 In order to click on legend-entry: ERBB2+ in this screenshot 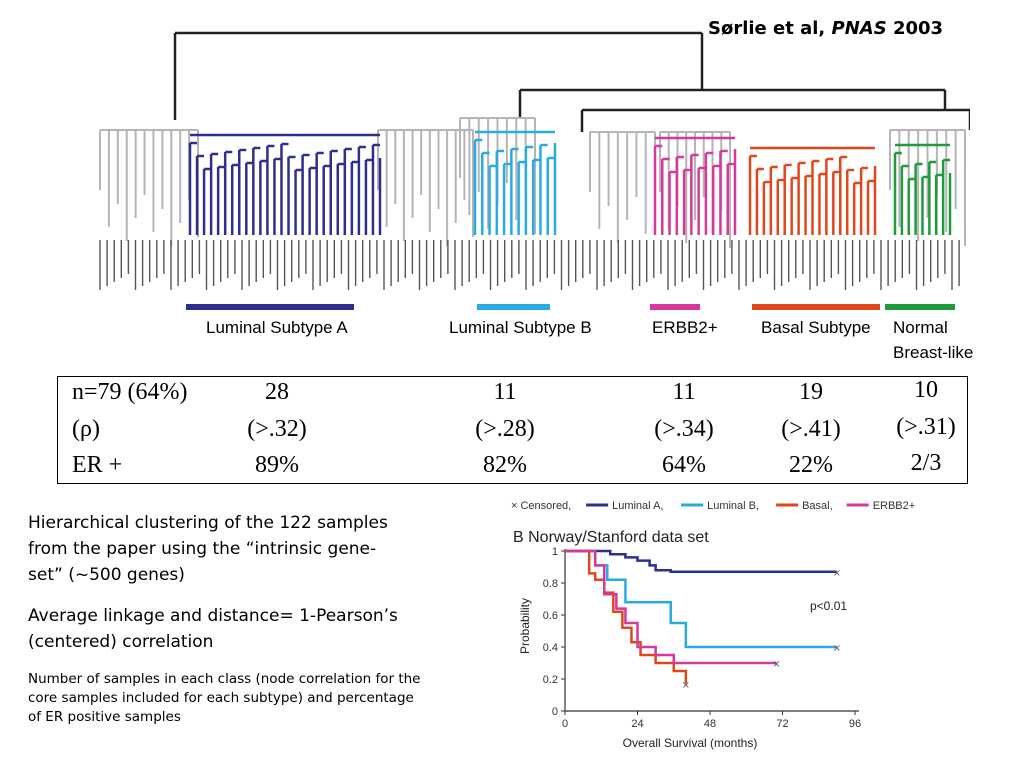, I will do `click(894, 506)`.